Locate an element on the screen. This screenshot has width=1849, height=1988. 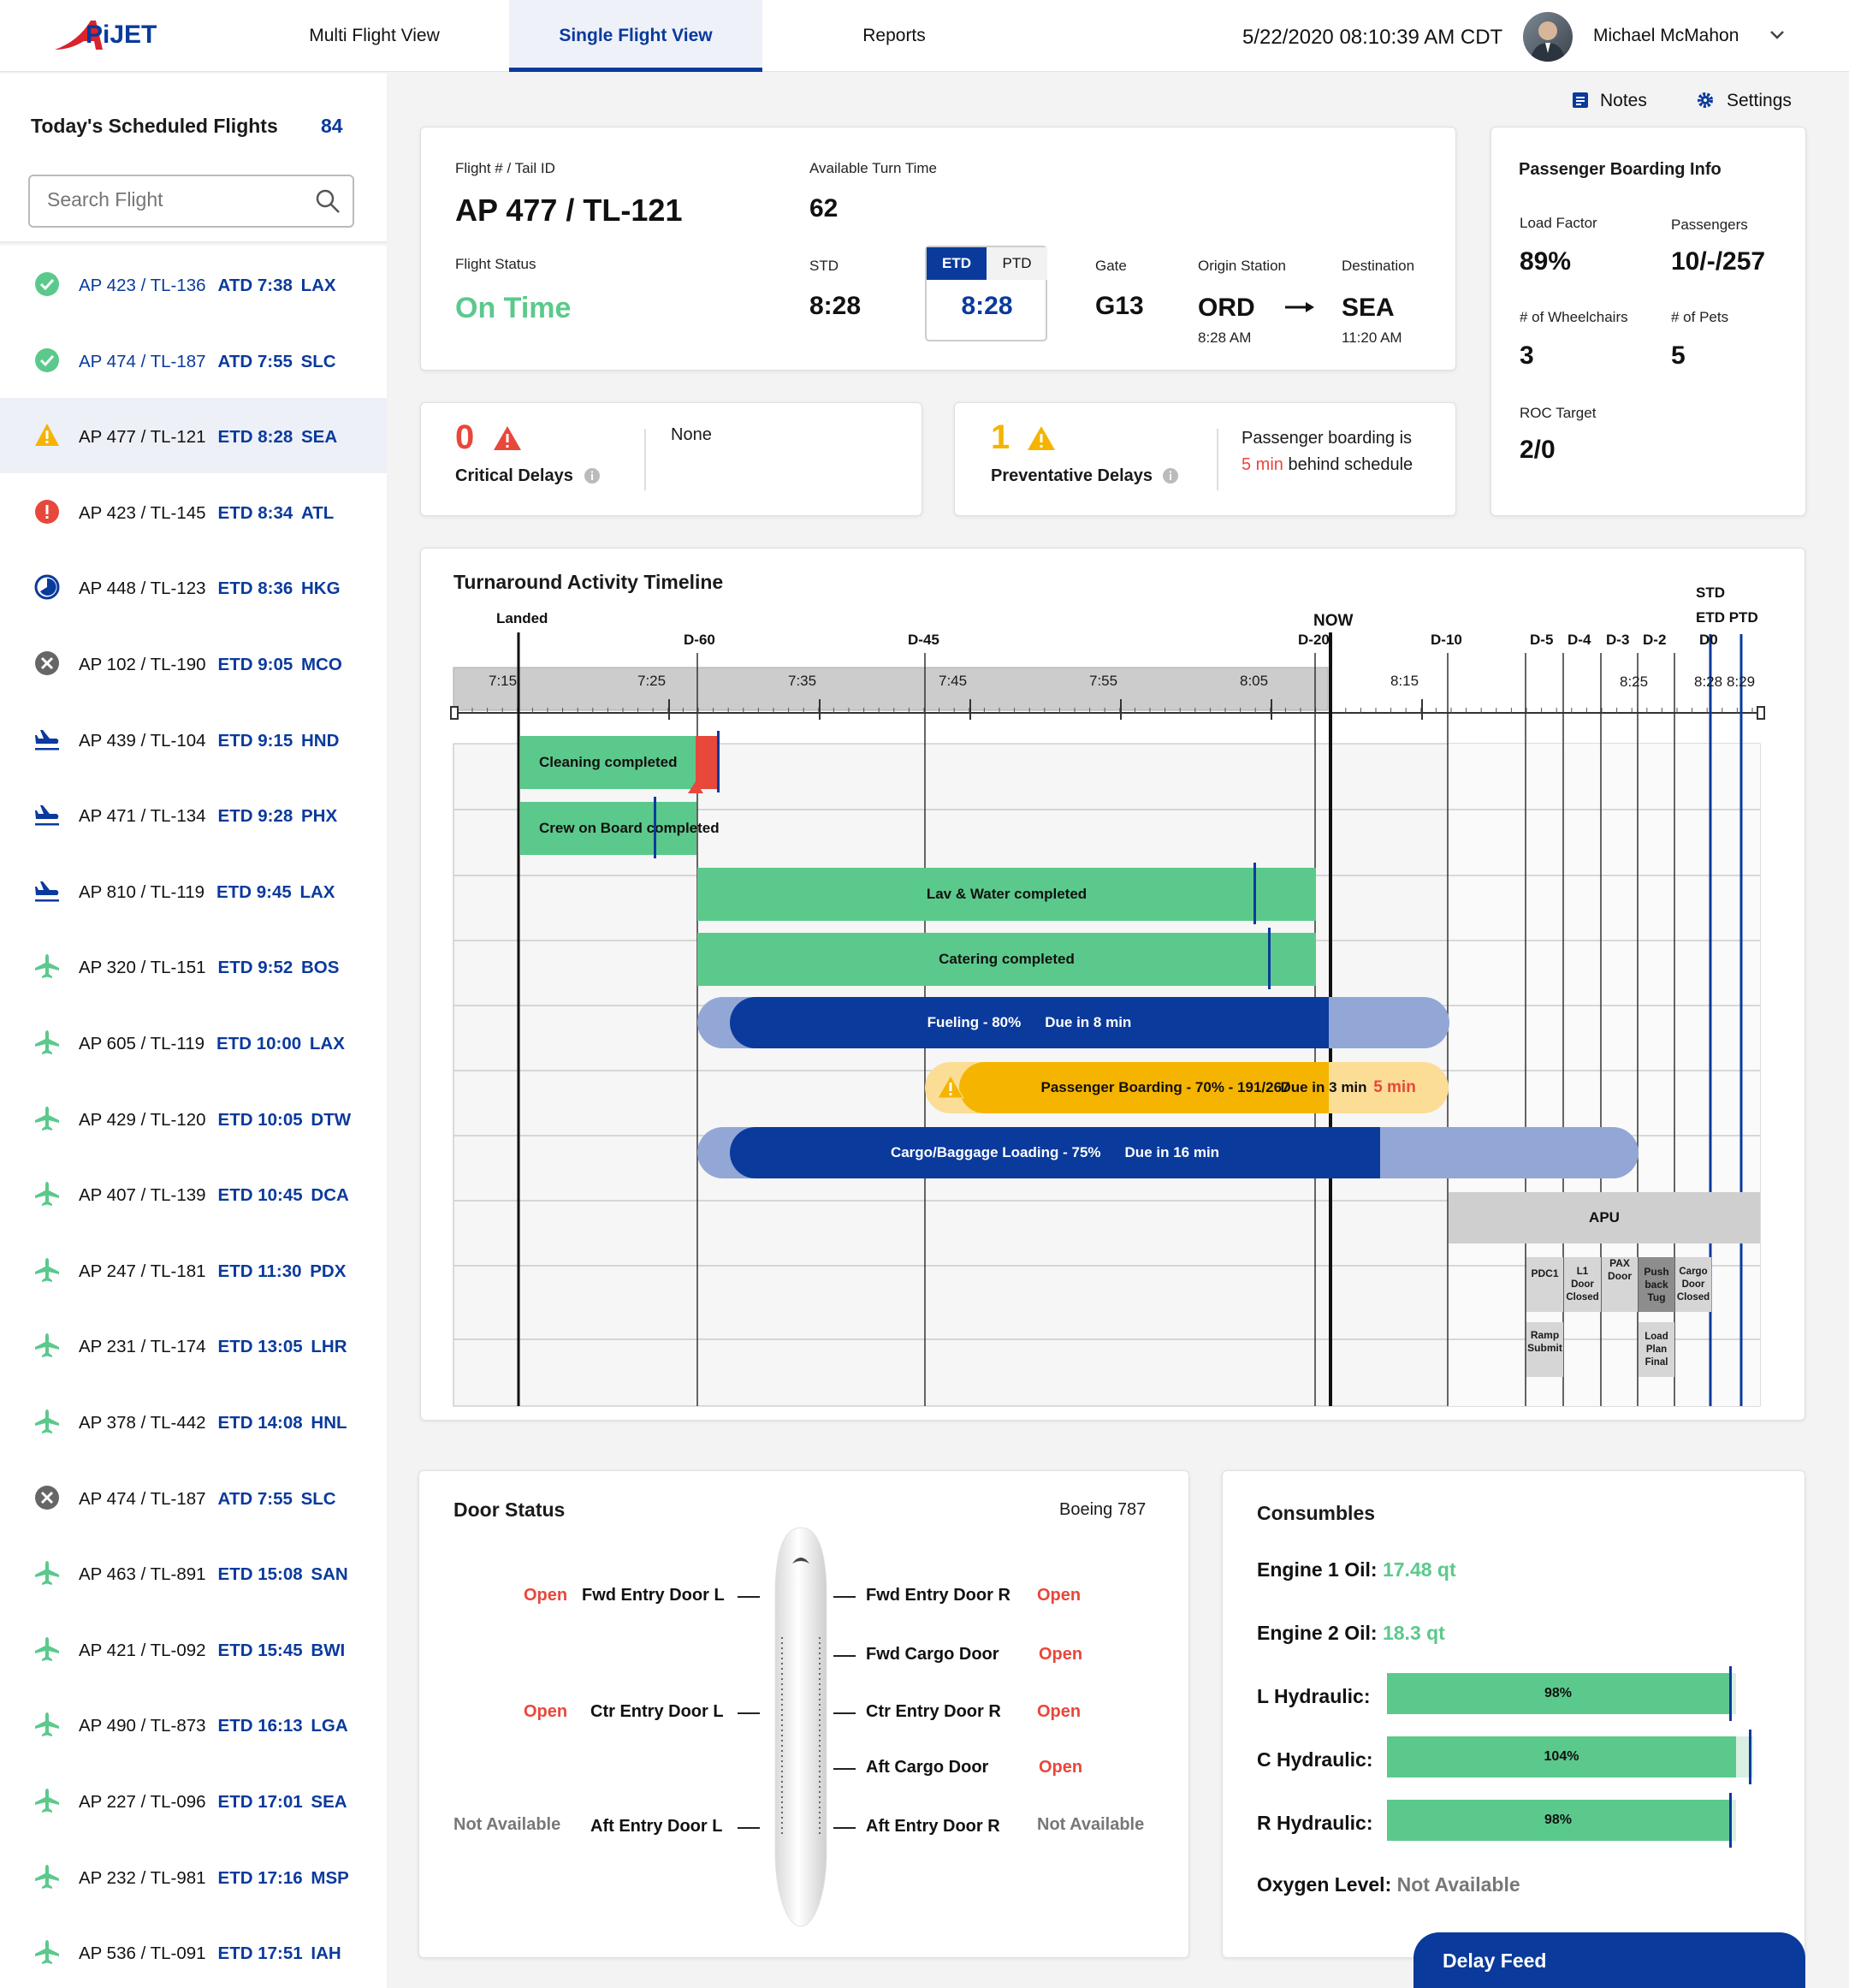
flight-list-item: AP 429 / TL-120 ETD 10:05 DTW is located at coordinates (194, 1118).